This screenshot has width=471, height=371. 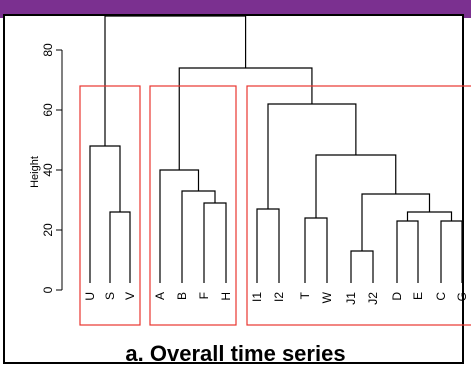 I want to click on leaf-label: H, so click(x=226, y=296).